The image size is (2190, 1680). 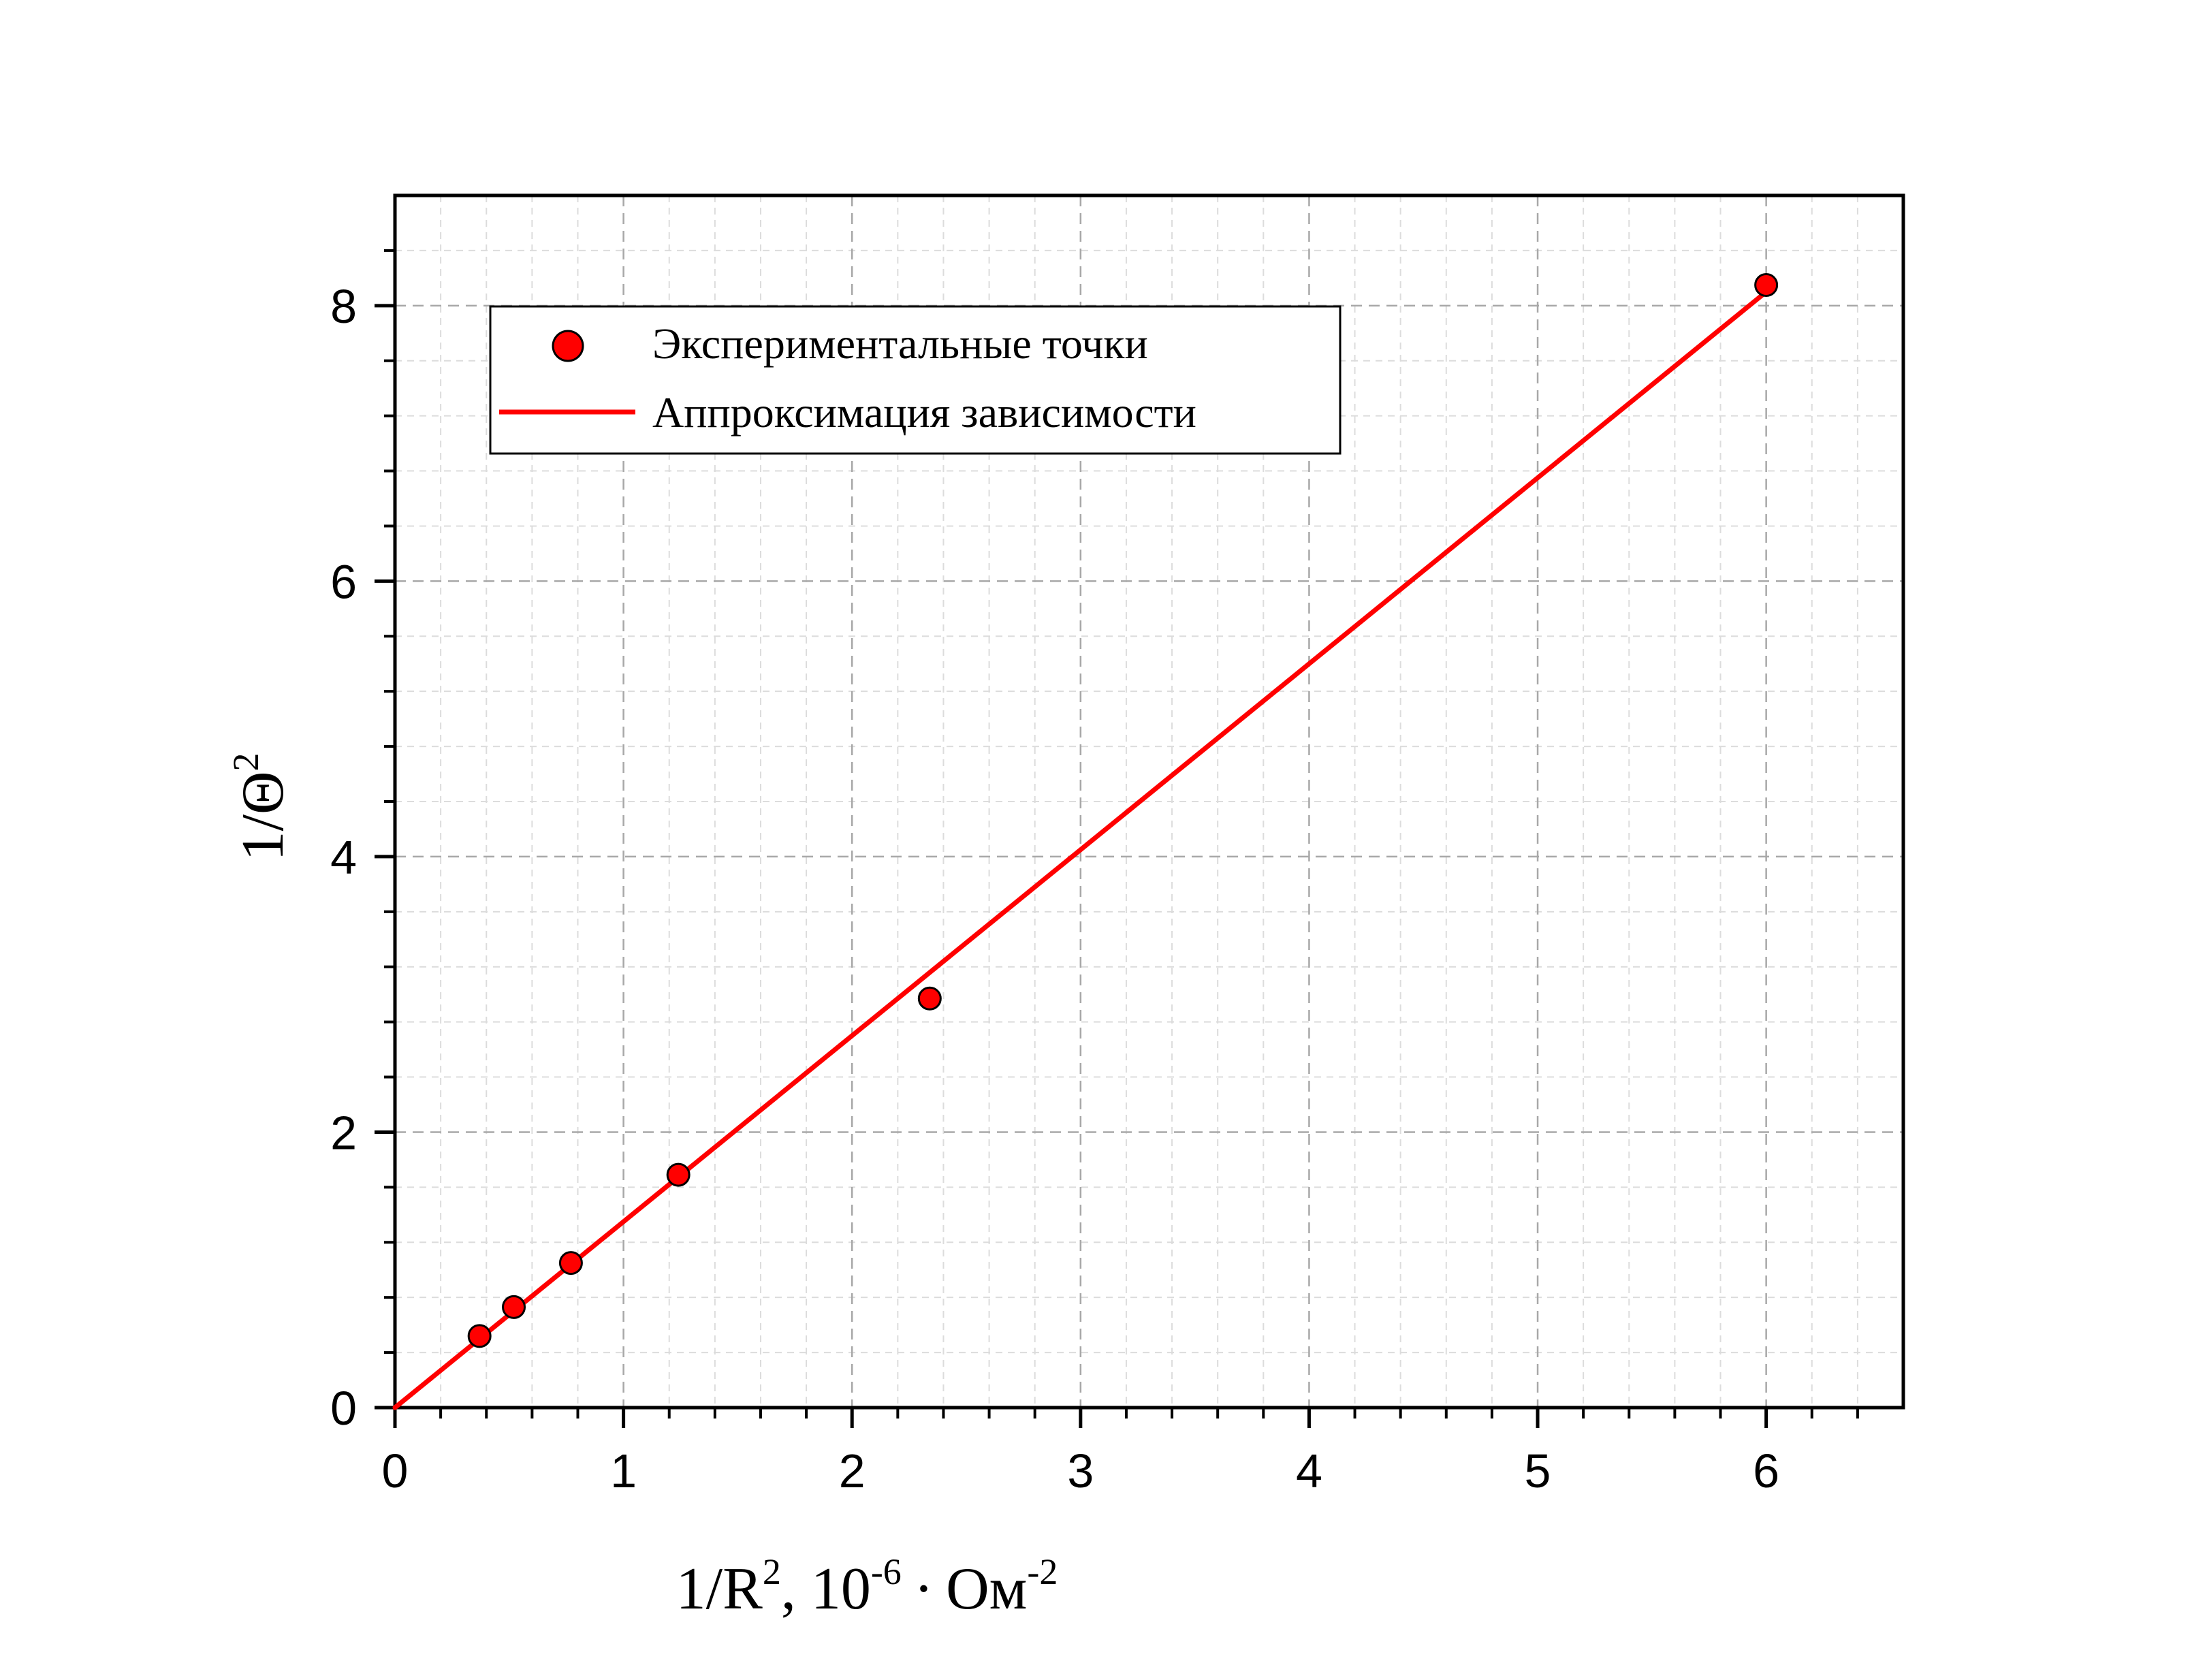 What do you see at coordinates (900, 343) in the screenshot?
I see `legend-label-points: Экспериментальные точки` at bounding box center [900, 343].